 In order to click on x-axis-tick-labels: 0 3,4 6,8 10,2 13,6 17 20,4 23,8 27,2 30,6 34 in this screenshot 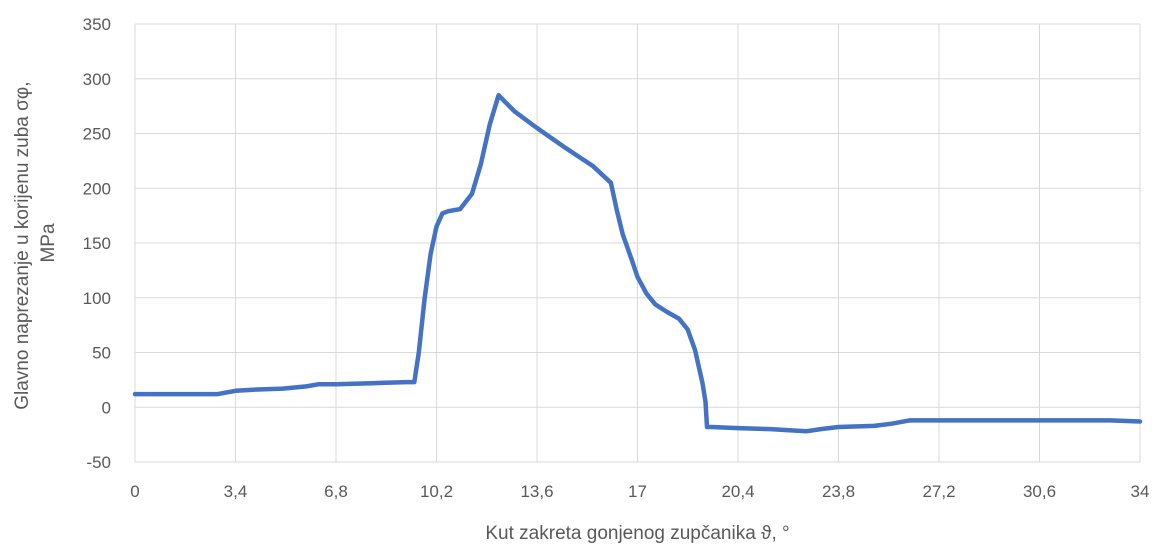, I will do `click(639, 491)`.